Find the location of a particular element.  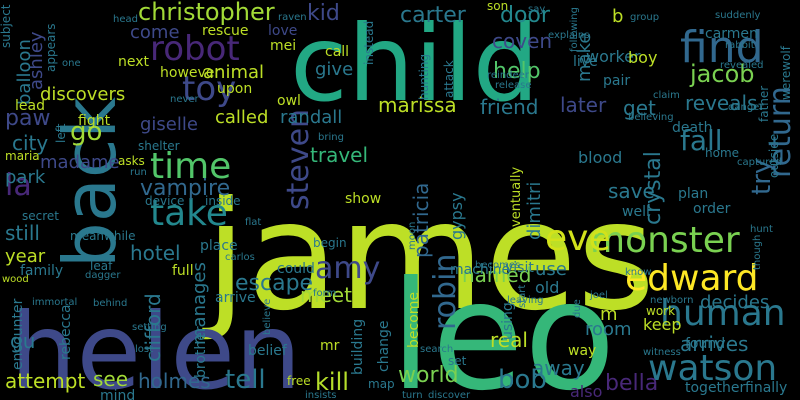

cloud-word-run: run is located at coordinates (138, 172).